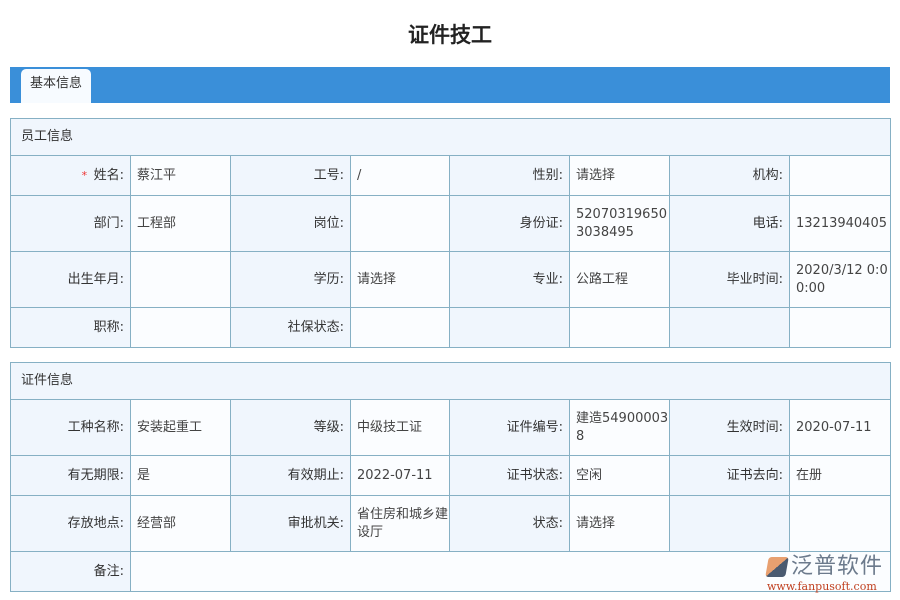 The height and width of the screenshot is (600, 900). What do you see at coordinates (450, 381) in the screenshot?
I see `section-header: 证件信息` at bounding box center [450, 381].